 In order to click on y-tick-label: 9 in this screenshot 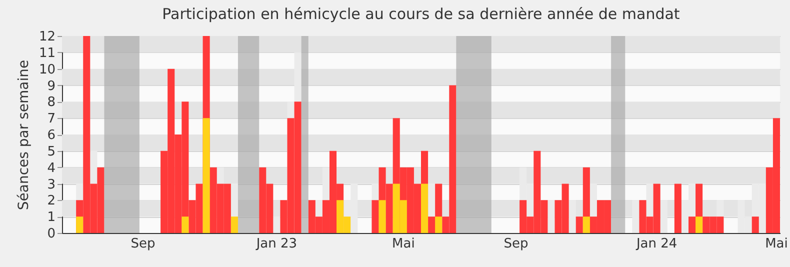, I will do `click(51, 86)`.